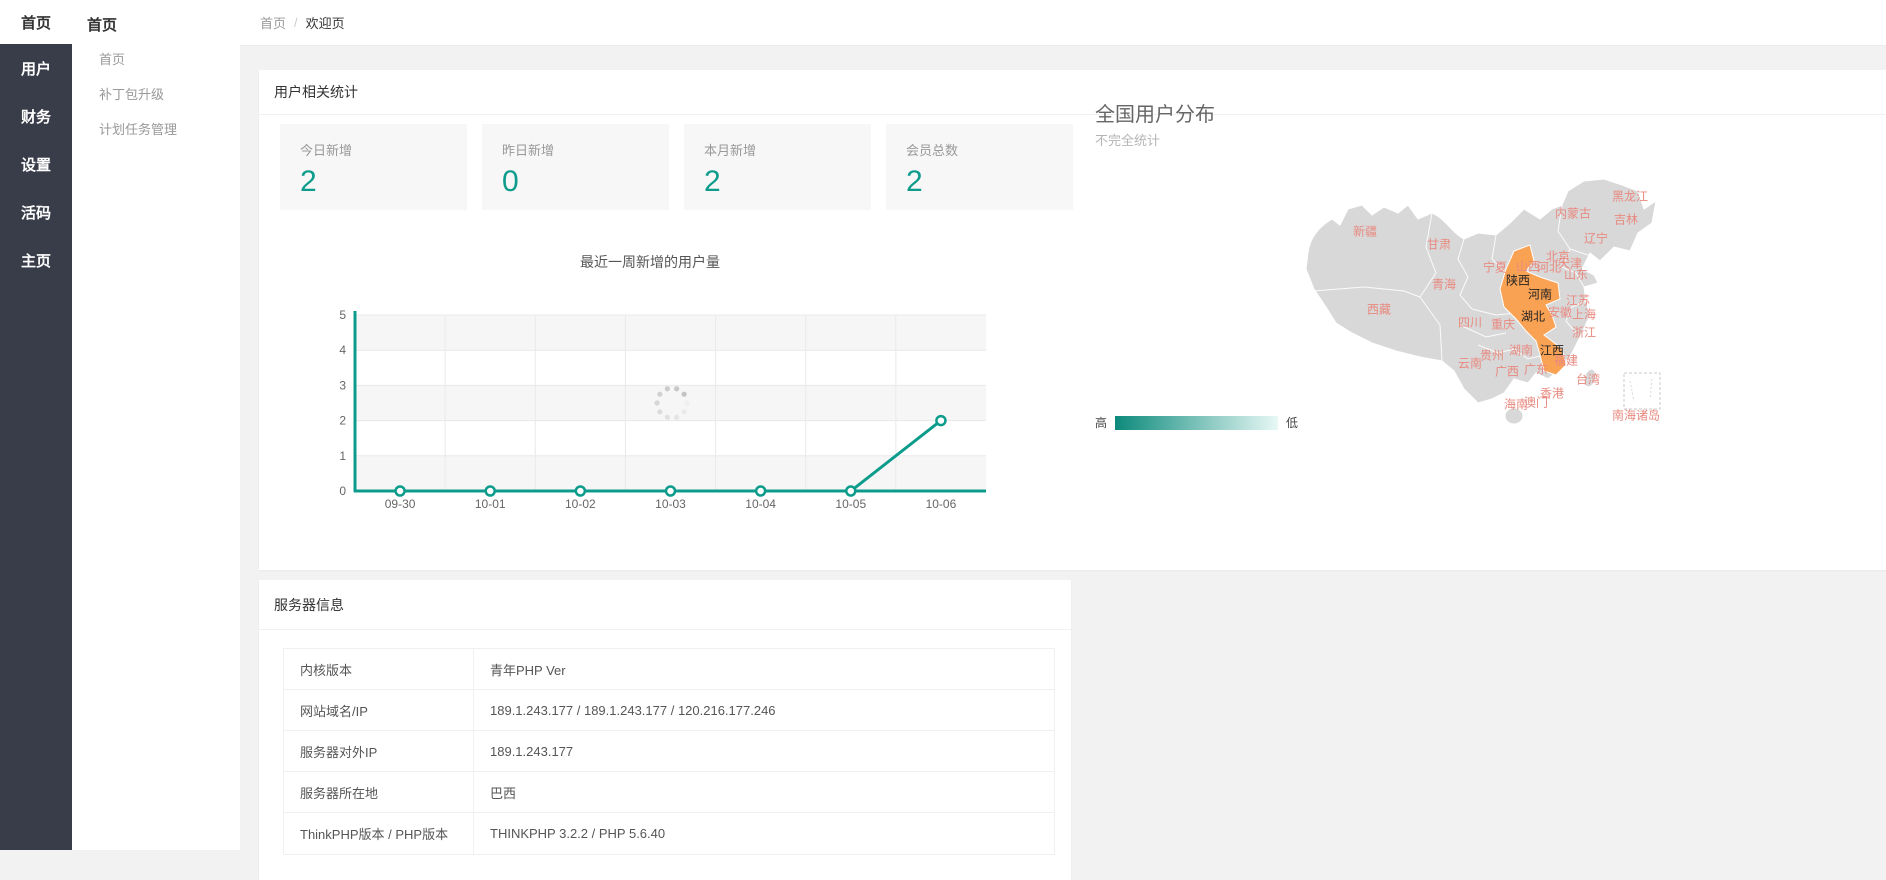  I want to click on line-chart-title: 最近一周新增的用户量, so click(650, 262).